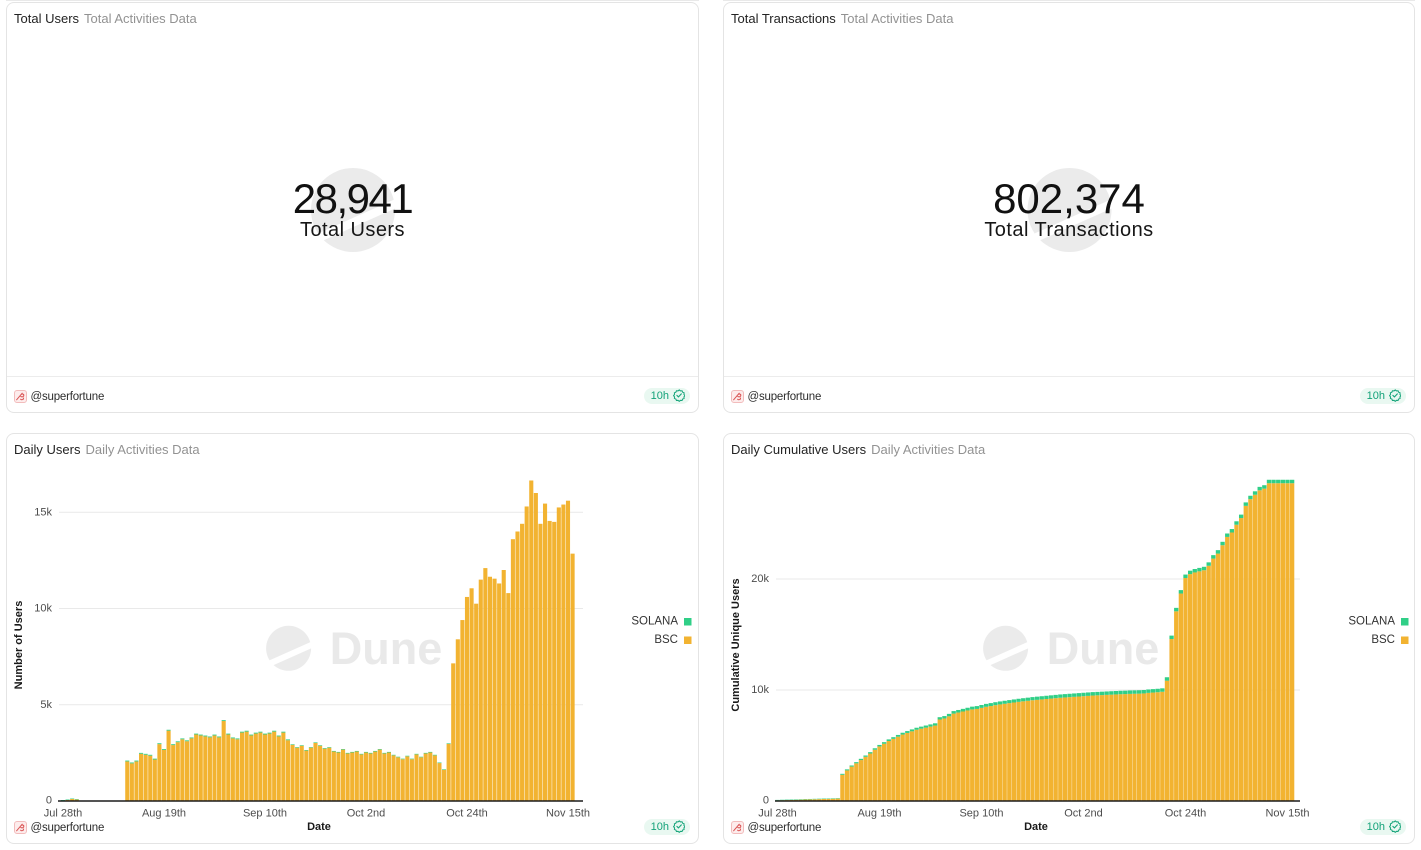 The image size is (1421, 850). Describe the element at coordinates (43, 512) in the screenshot. I see `svg-text: 15k` at that location.